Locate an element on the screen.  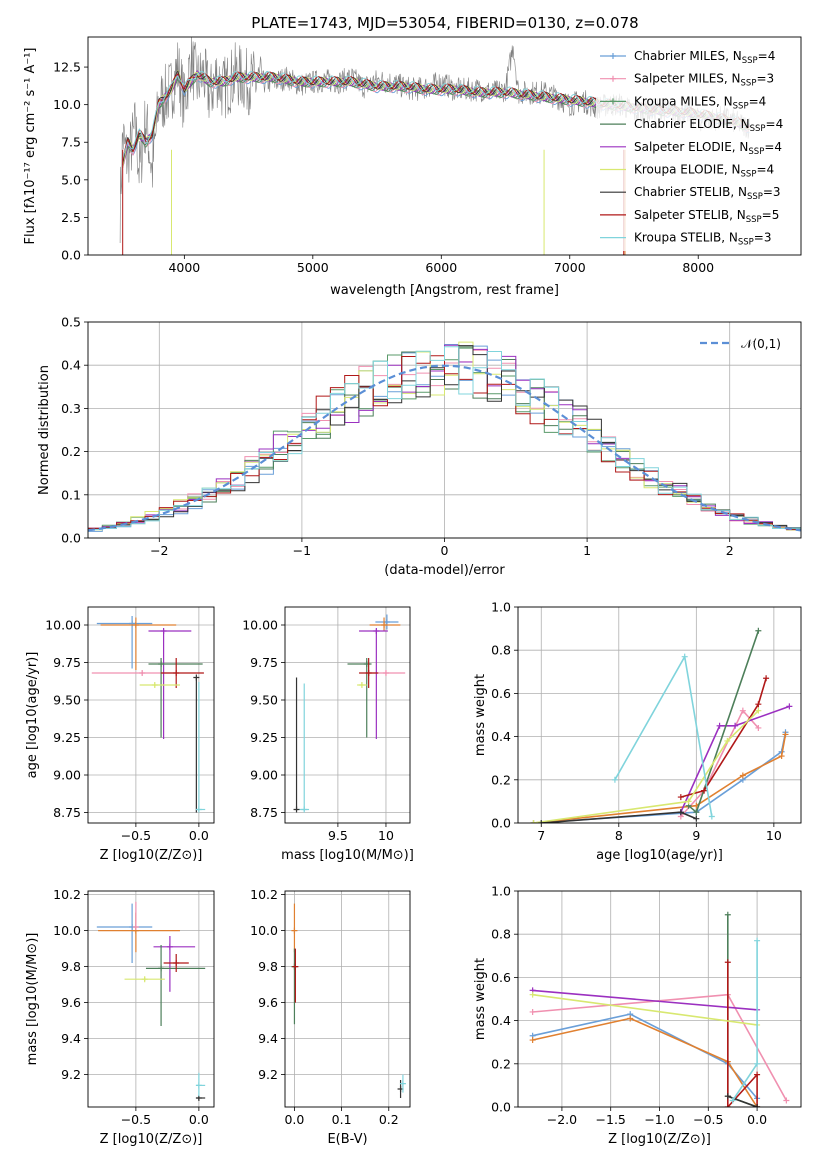
plot-area-mass_vs_Z is located at coordinates (151, 1001).